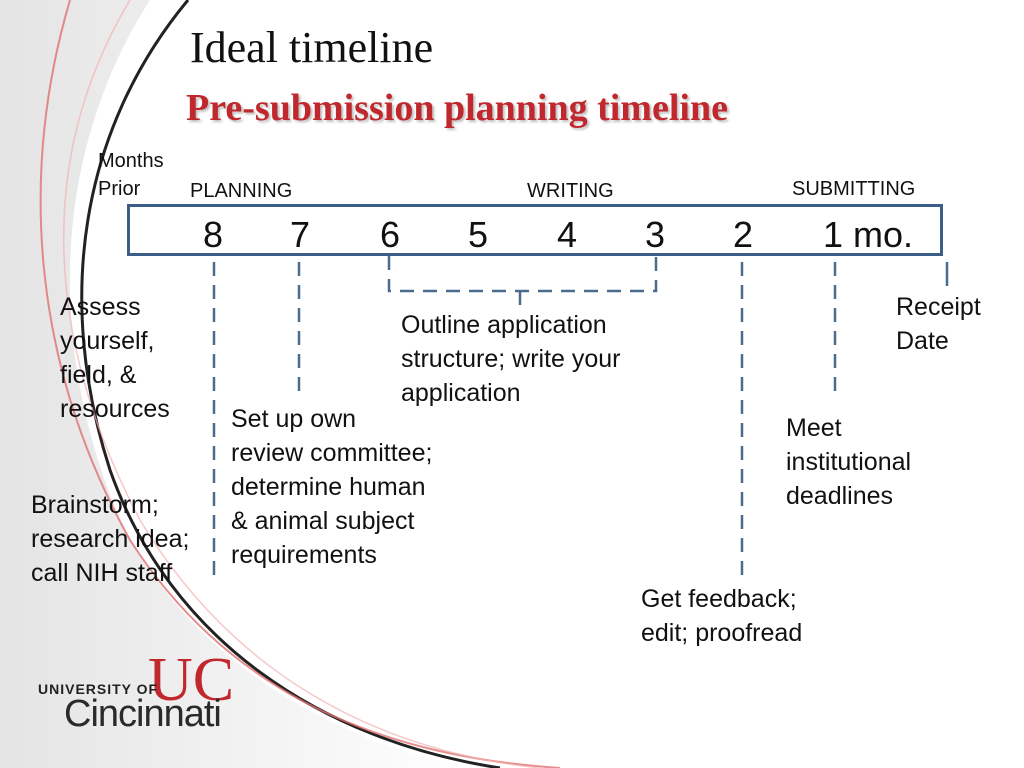 Image resolution: width=1024 pixels, height=768 pixels. I want to click on month-1: 1 mo., so click(868, 234).